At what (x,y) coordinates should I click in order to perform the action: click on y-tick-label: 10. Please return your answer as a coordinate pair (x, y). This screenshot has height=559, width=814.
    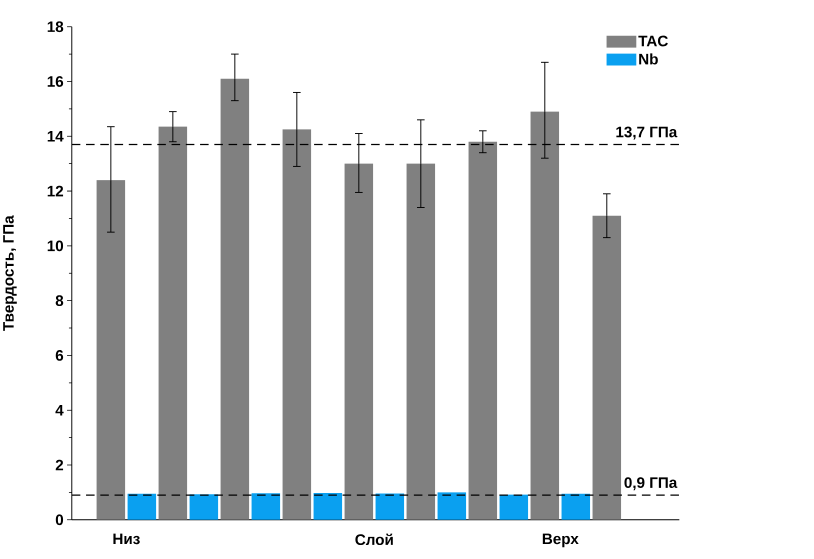
    Looking at the image, I should click on (56, 246).